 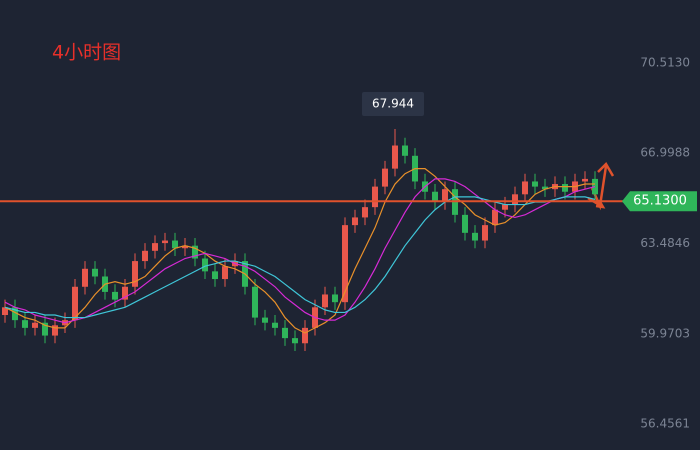 What do you see at coordinates (665, 62) in the screenshot?
I see `y-tick-label: 70.5130` at bounding box center [665, 62].